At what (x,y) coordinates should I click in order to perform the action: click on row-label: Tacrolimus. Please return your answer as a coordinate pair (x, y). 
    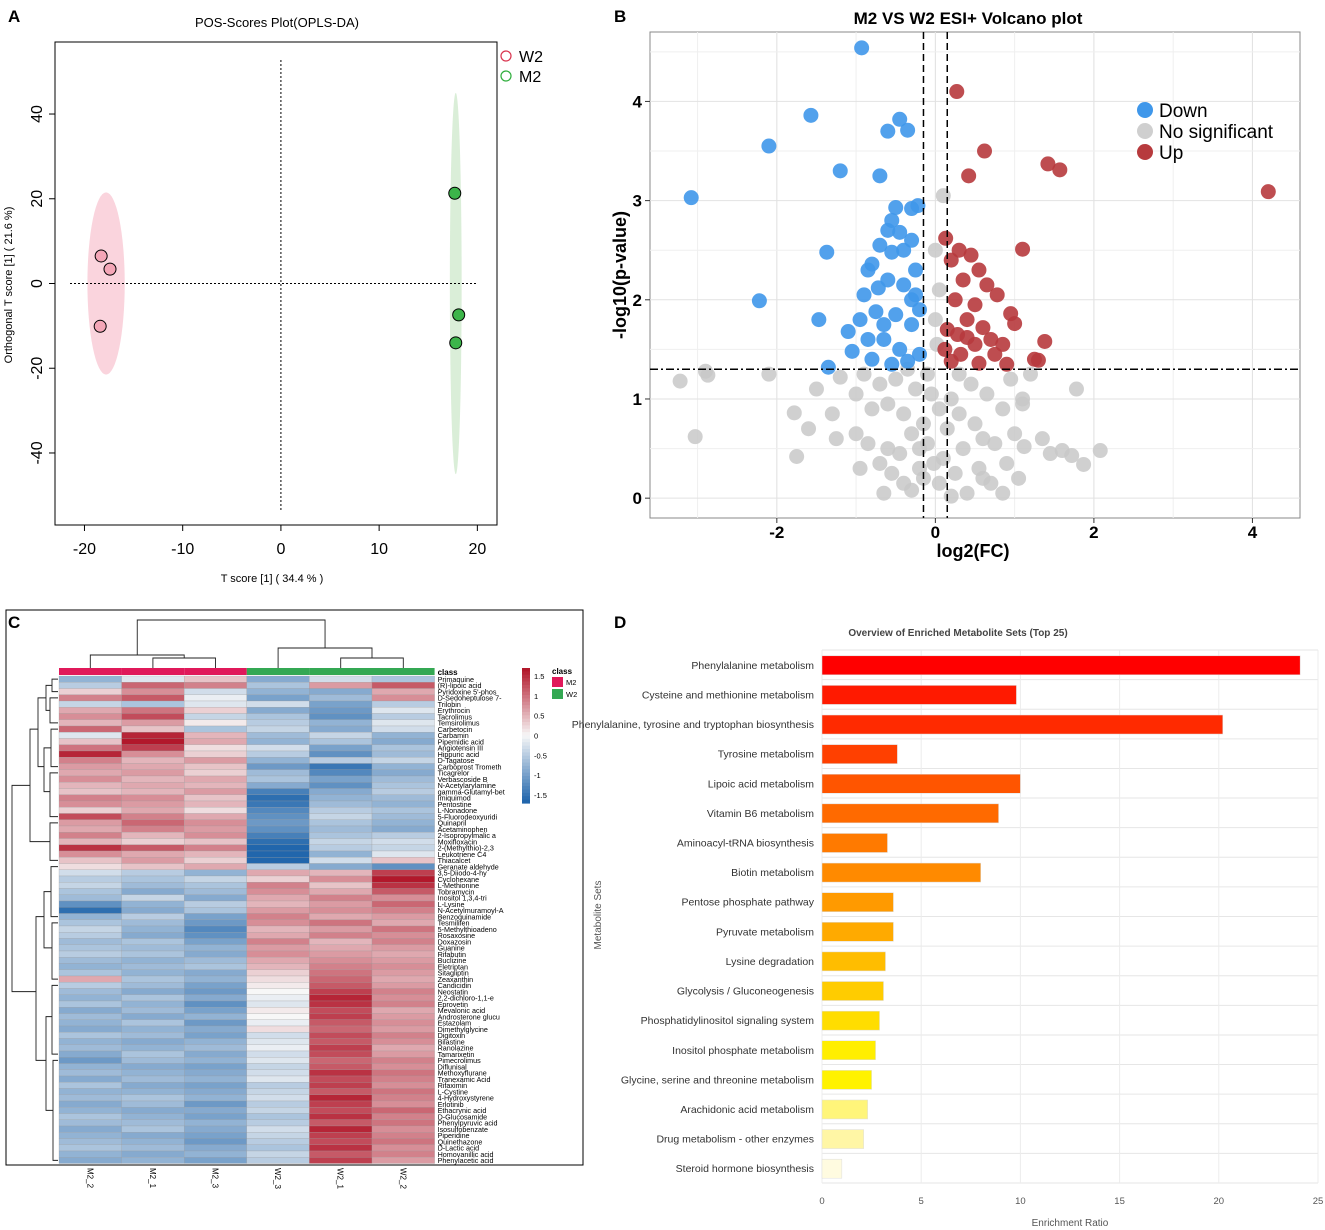
    Looking at the image, I should click on (455, 716).